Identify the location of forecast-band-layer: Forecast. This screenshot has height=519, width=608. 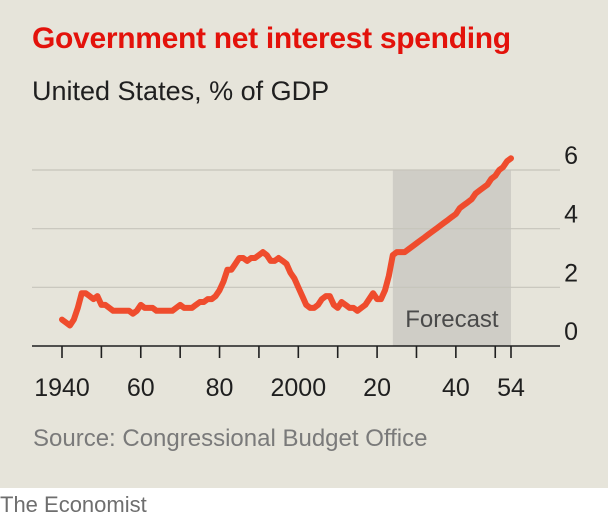
(451, 258).